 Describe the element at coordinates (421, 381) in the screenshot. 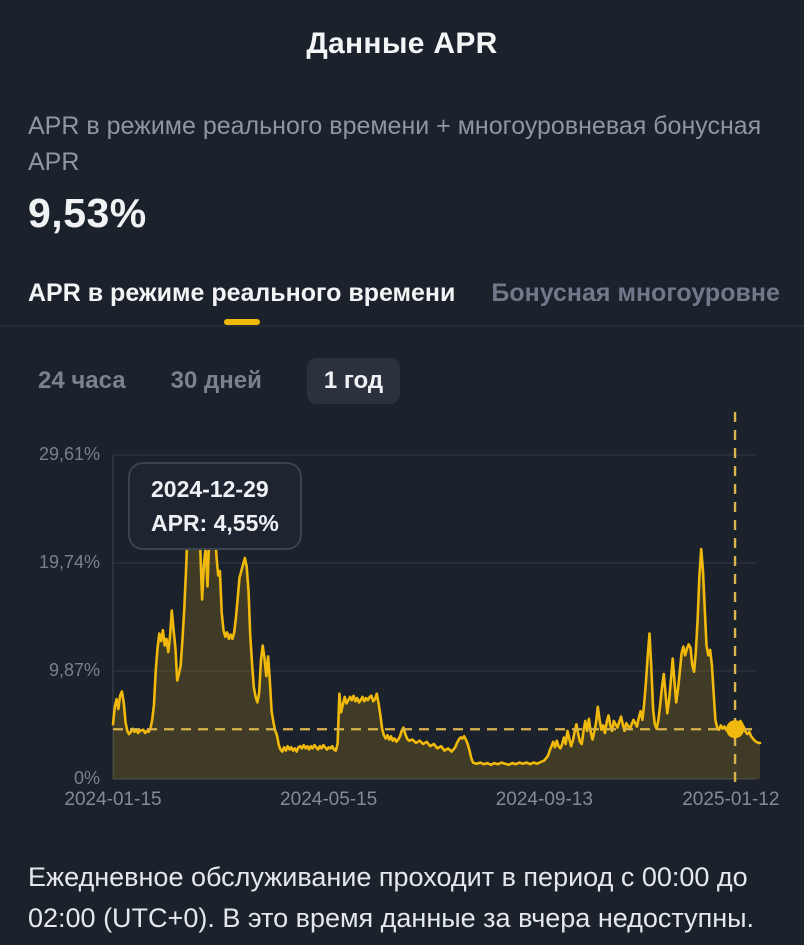

I see `time-range-selector: 24 часа 30 дней 1 год` at that location.